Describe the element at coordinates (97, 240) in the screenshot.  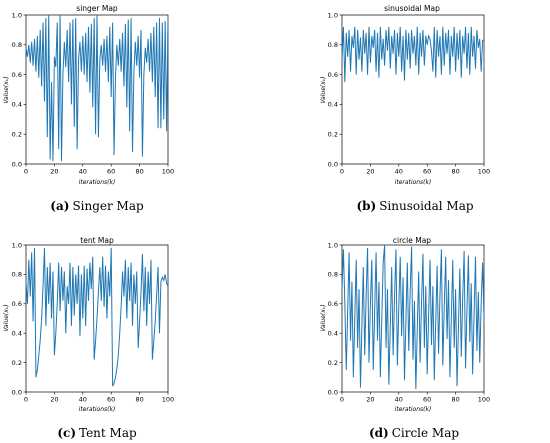
I see `chart-title: tent Map` at that location.